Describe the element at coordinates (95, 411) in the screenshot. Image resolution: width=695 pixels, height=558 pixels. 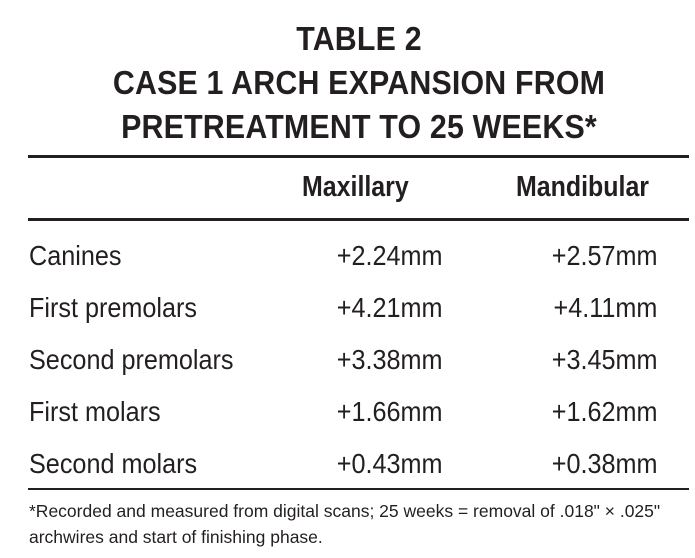
I see `row-label: First molars` at that location.